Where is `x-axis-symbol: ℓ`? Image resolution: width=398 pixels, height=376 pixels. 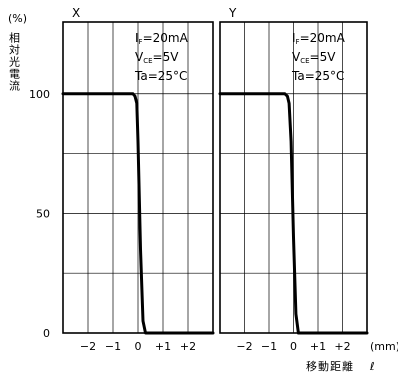 x-axis-symbol: ℓ is located at coordinates (372, 366).